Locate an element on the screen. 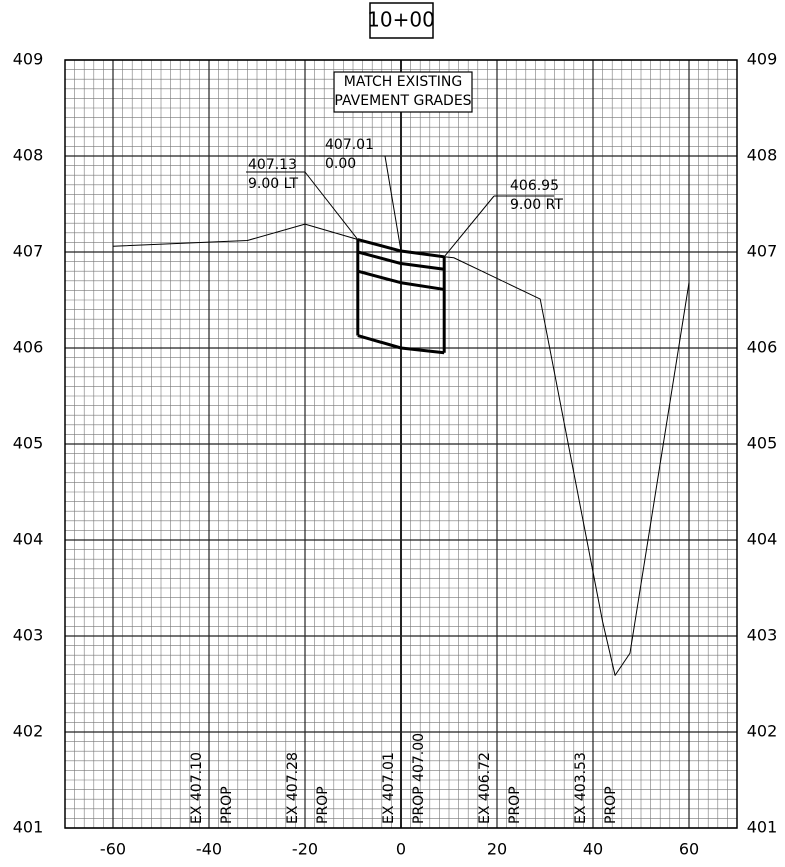  annotation: PAVEMENT GRADES is located at coordinates (402, 101).